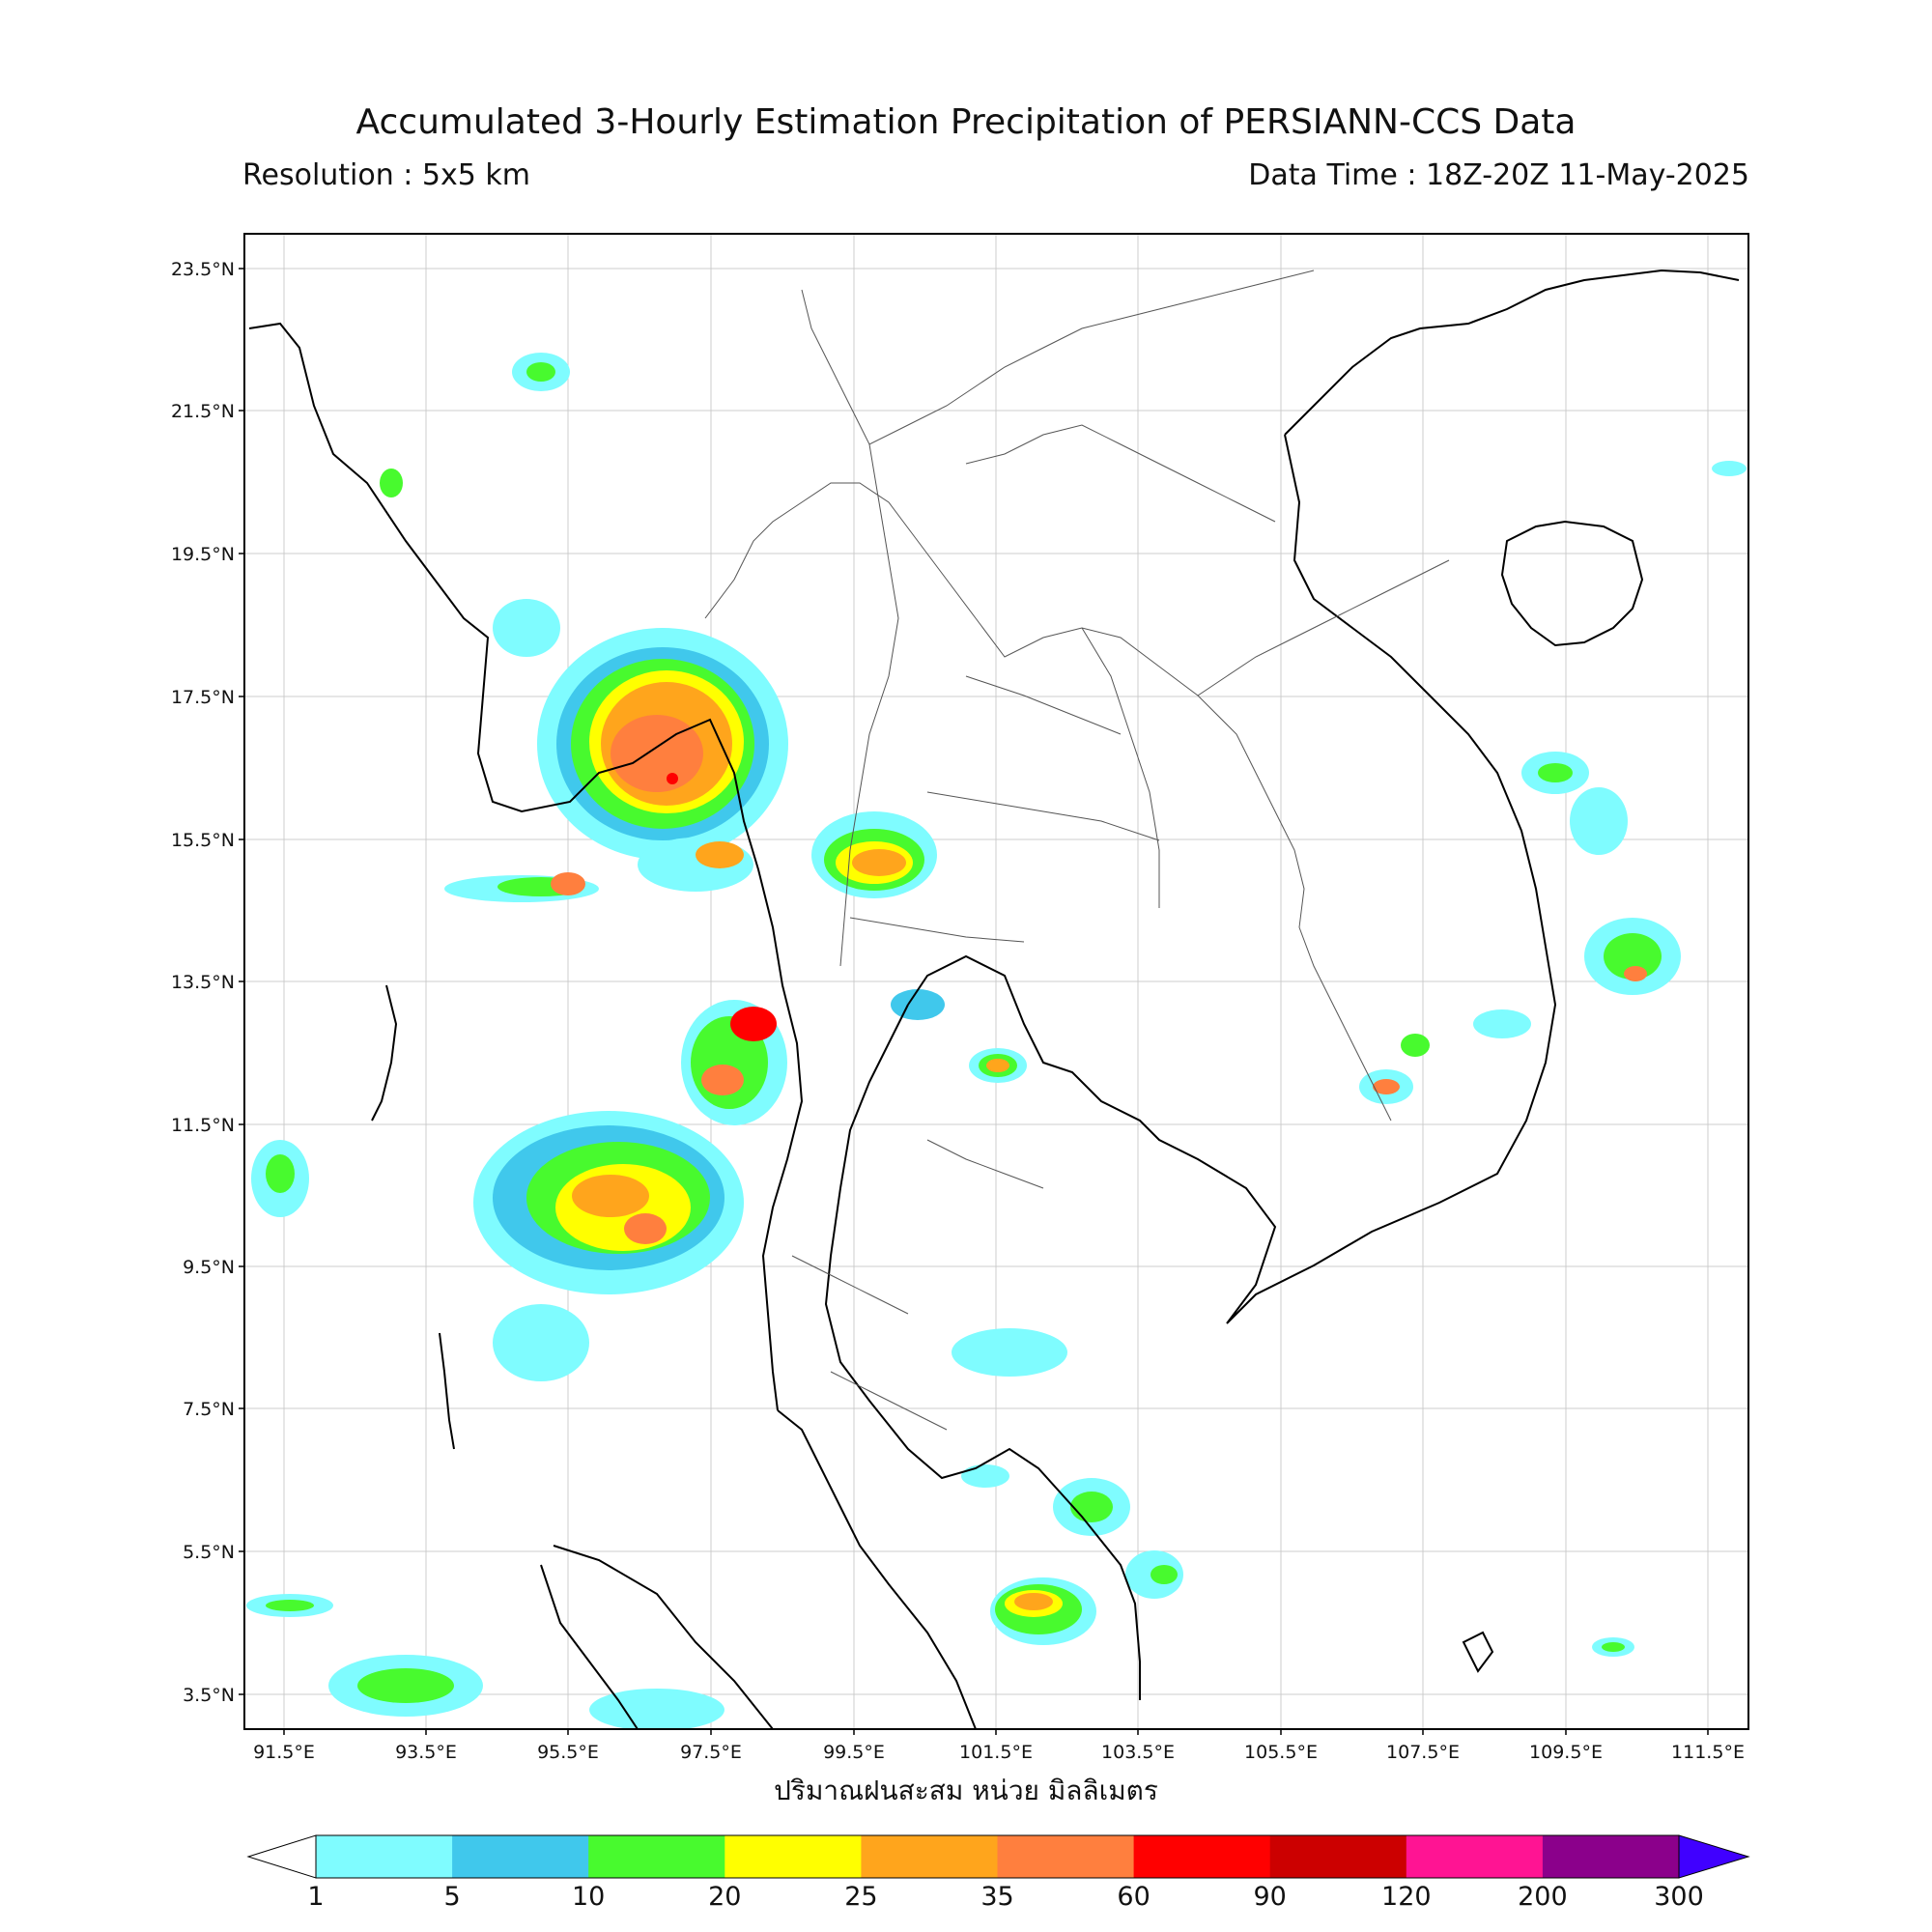 The width and height of the screenshot is (1932, 1932). I want to click on colorbar-tick-label: 300, so click(1679, 1897).